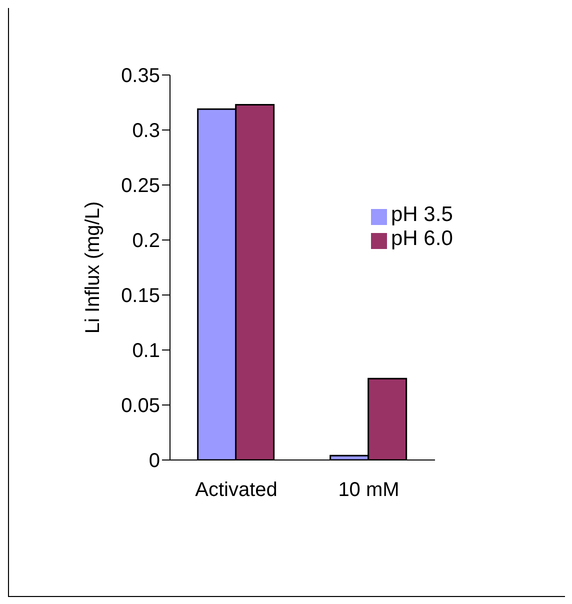 This screenshot has width=572, height=604. I want to click on y-tick-label: 0.3, so click(146, 131).